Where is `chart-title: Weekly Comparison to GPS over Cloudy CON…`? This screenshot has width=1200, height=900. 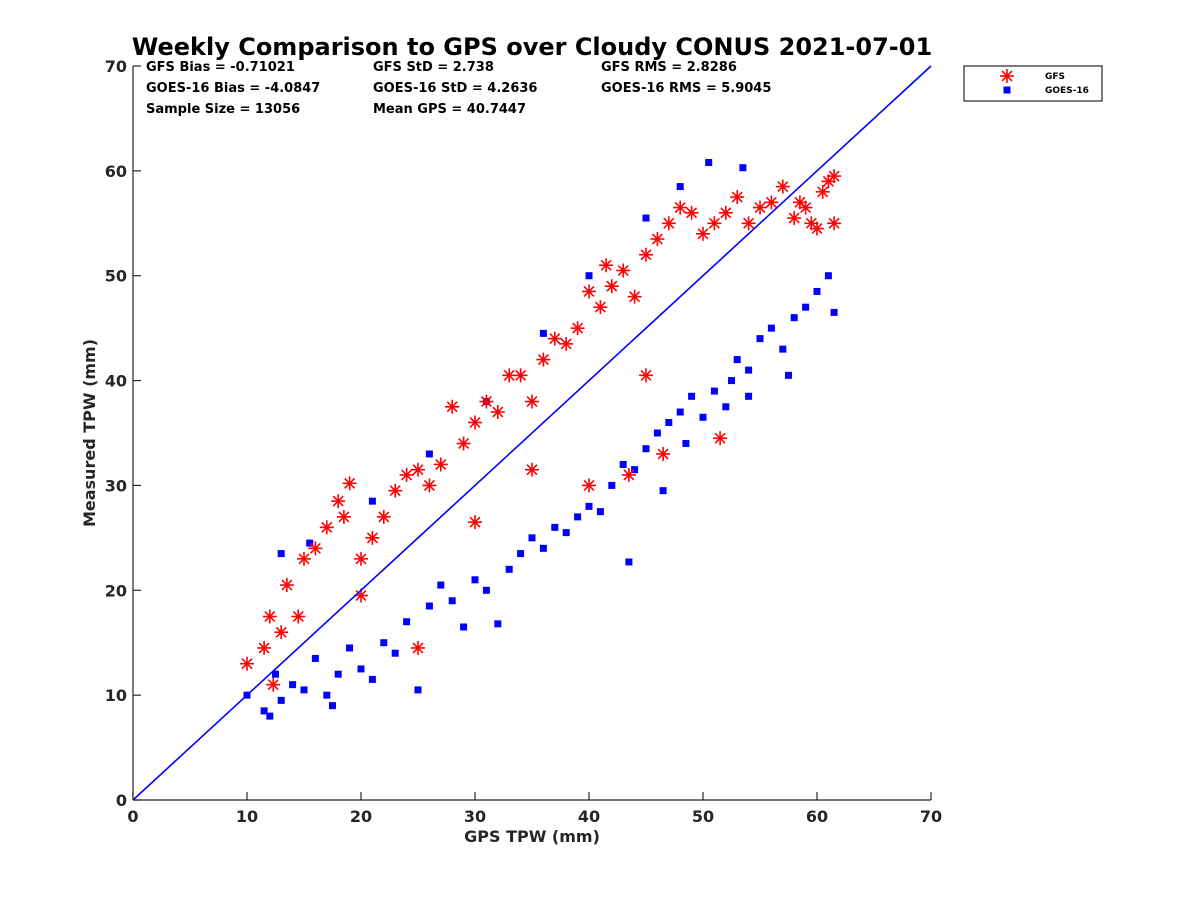 chart-title: Weekly Comparison to GPS over Cloudy CON… is located at coordinates (532, 47).